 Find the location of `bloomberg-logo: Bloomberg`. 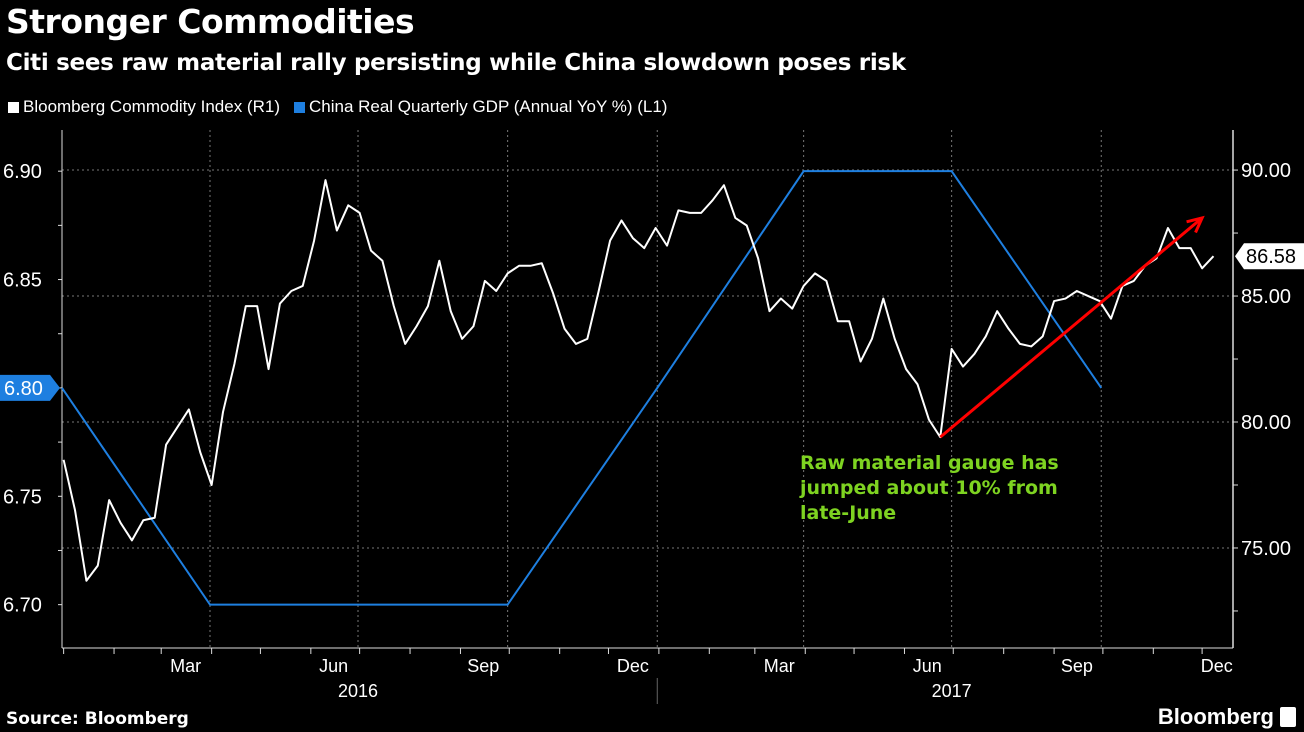

bloomberg-logo: Bloomberg is located at coordinates (1227, 717).